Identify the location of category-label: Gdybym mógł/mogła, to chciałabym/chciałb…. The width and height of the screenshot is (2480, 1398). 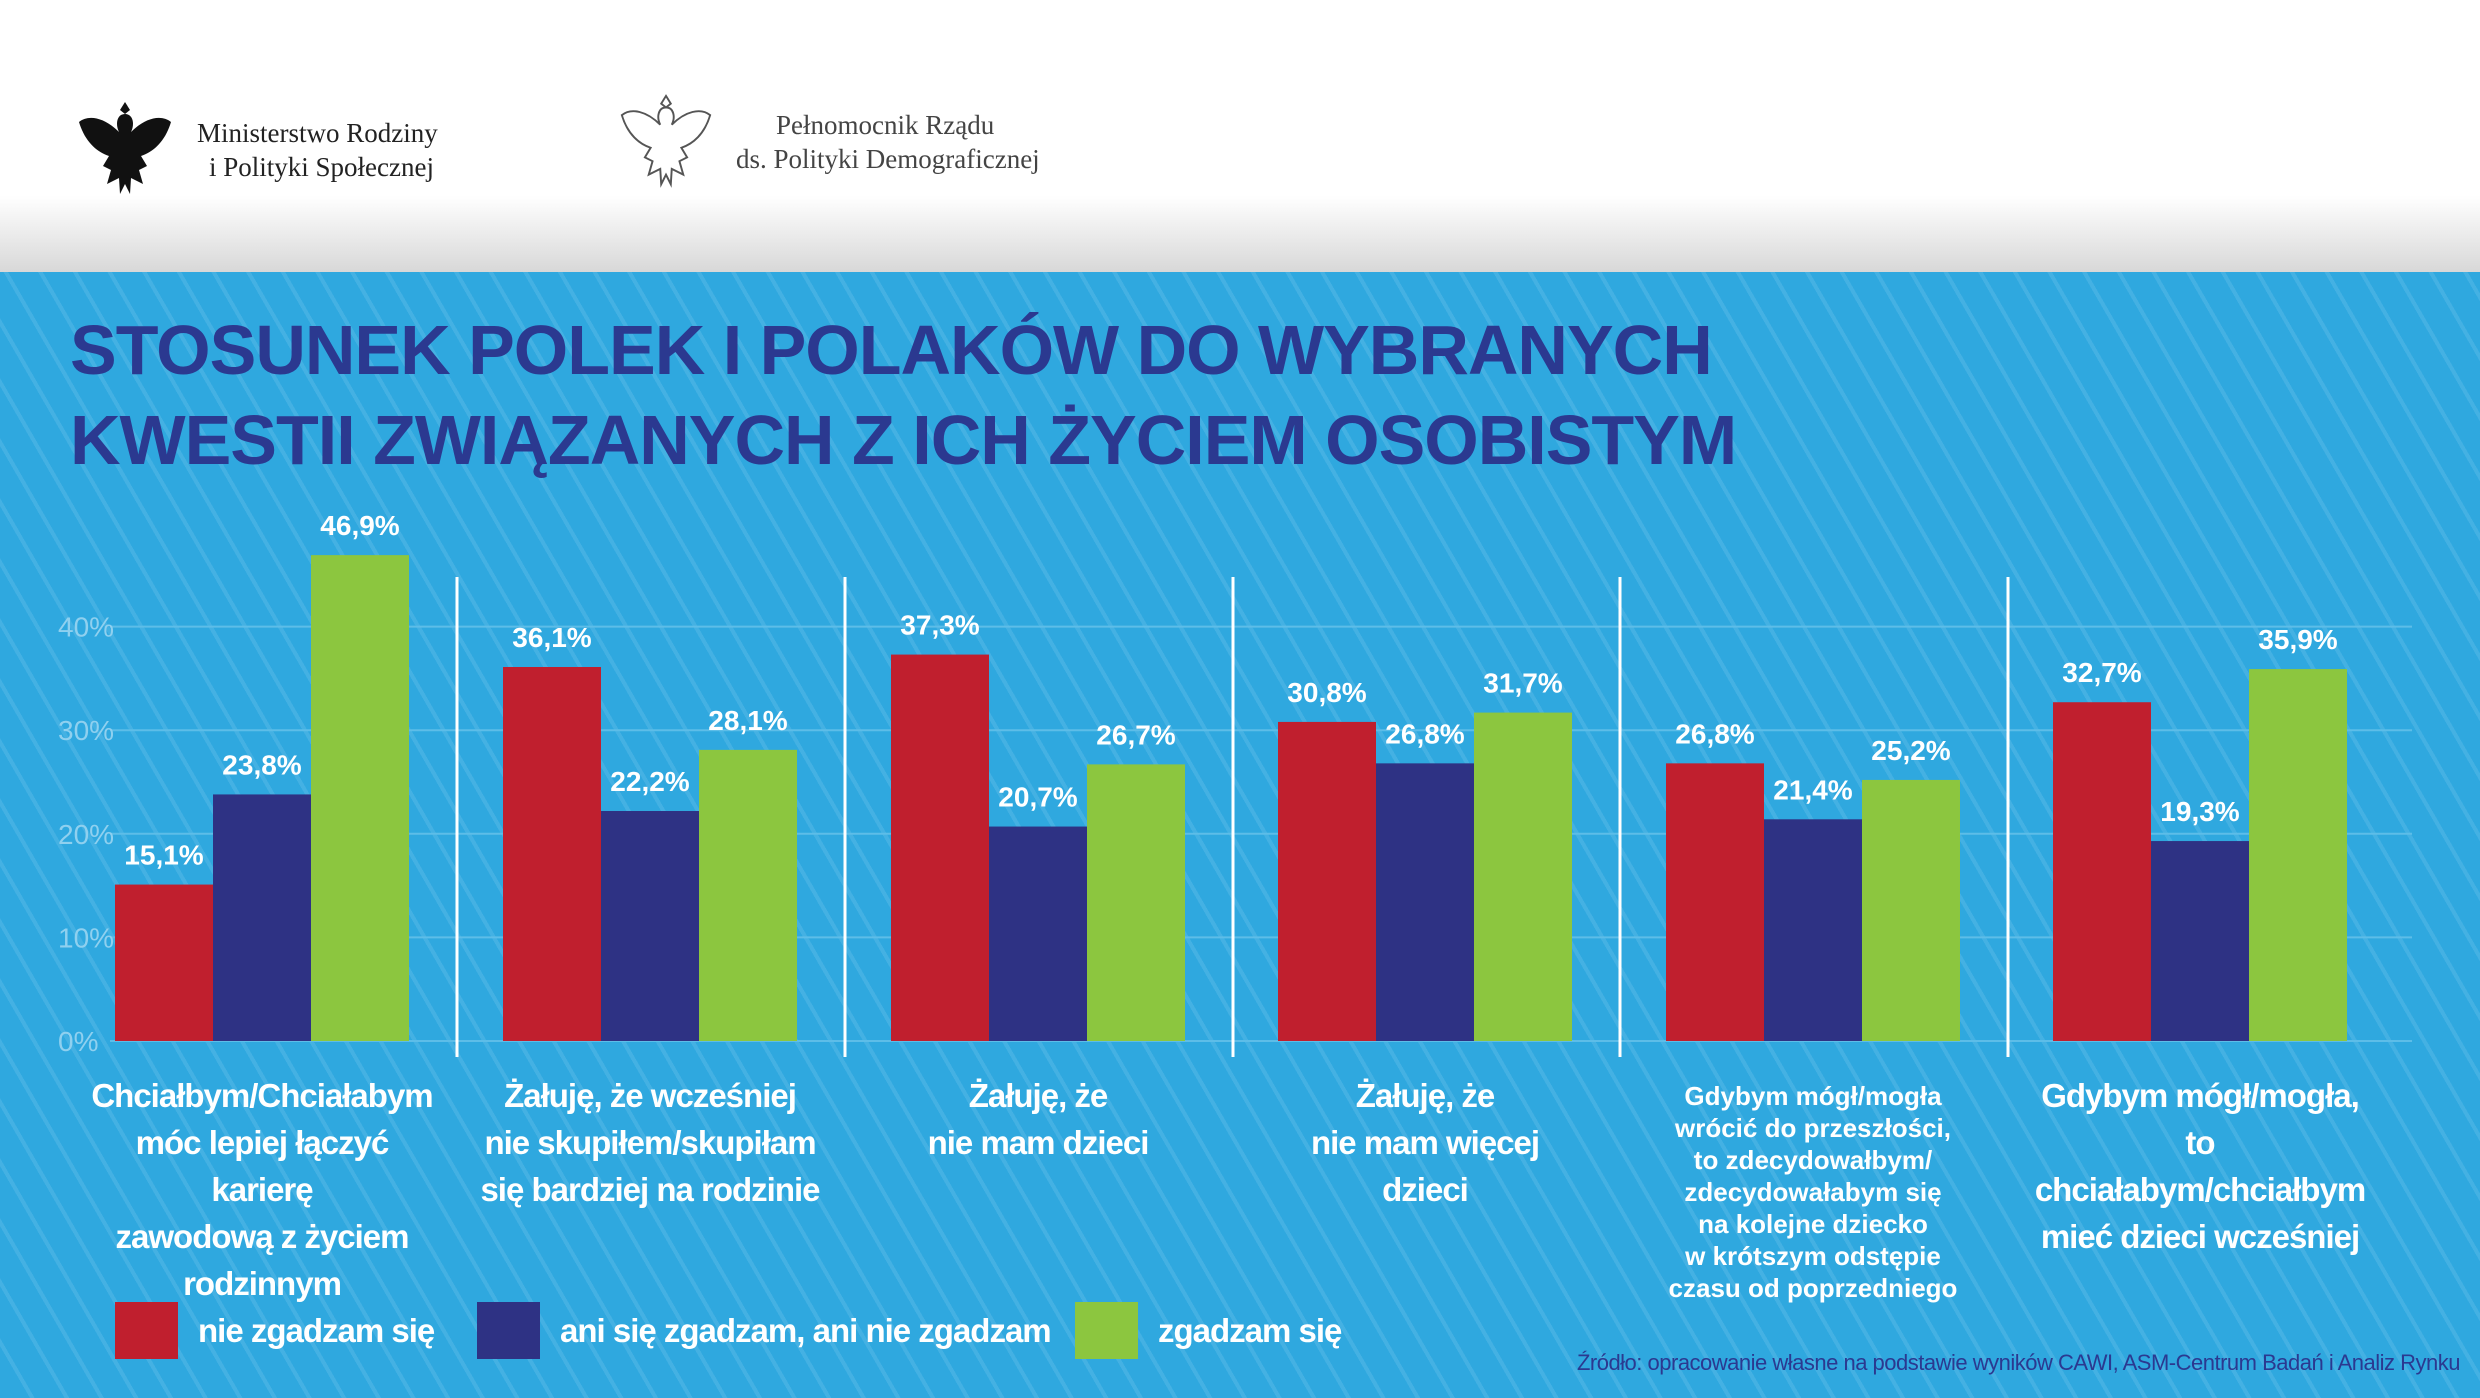
(2200, 1166).